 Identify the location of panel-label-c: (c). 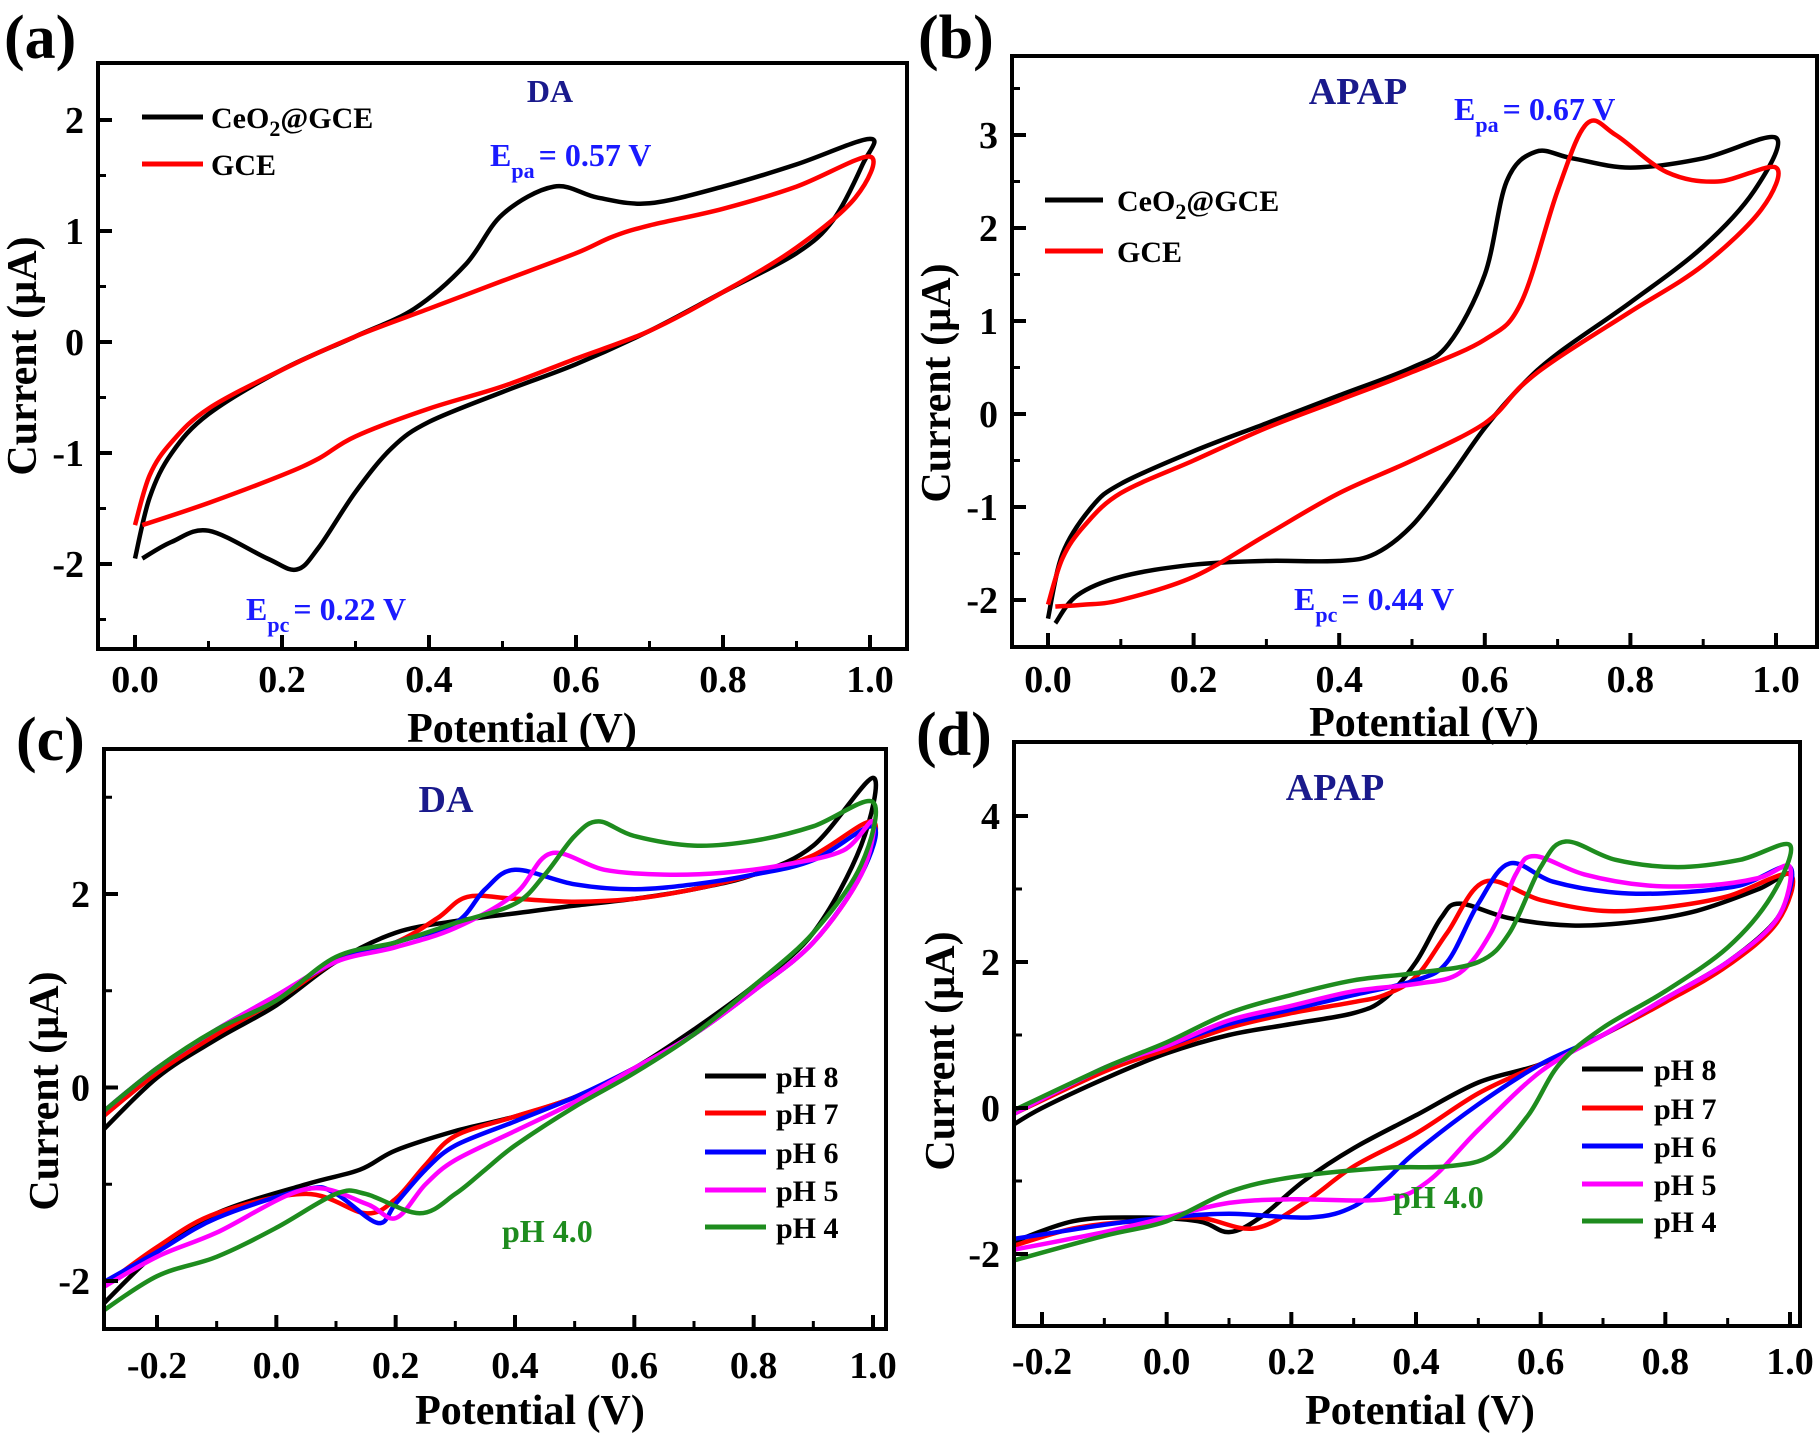
(50, 740).